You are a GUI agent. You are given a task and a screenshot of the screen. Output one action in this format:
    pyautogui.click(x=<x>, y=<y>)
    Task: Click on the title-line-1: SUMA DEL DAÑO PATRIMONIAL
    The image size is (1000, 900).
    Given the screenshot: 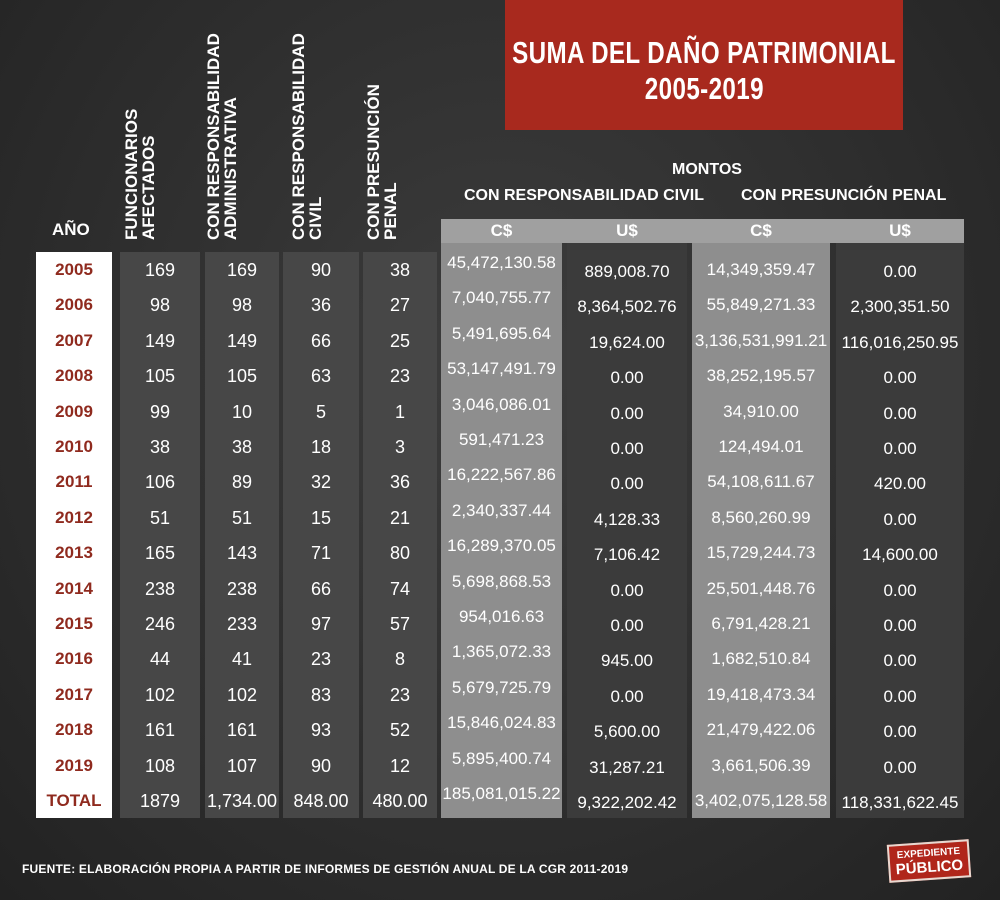 What is the action you would take?
    pyautogui.click(x=704, y=52)
    